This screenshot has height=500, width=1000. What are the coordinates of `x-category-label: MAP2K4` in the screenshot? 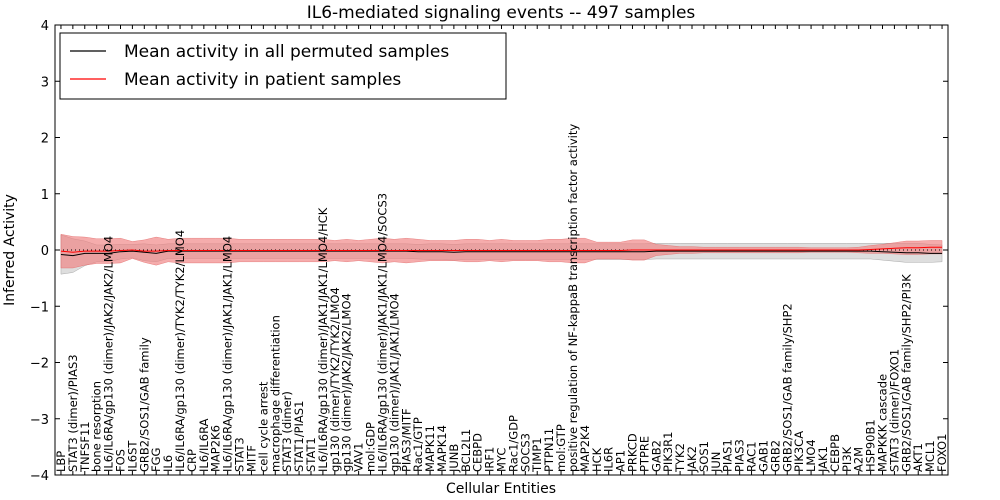 It's located at (585, 448).